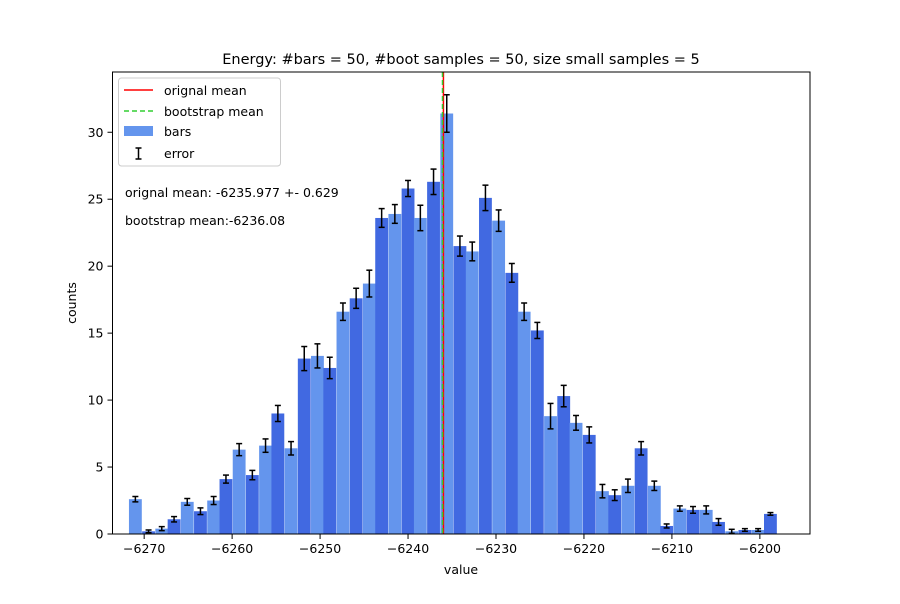 This screenshot has height=604, width=900. What do you see at coordinates (584, 548) in the screenshot?
I see `x-tick-label: −6220` at bounding box center [584, 548].